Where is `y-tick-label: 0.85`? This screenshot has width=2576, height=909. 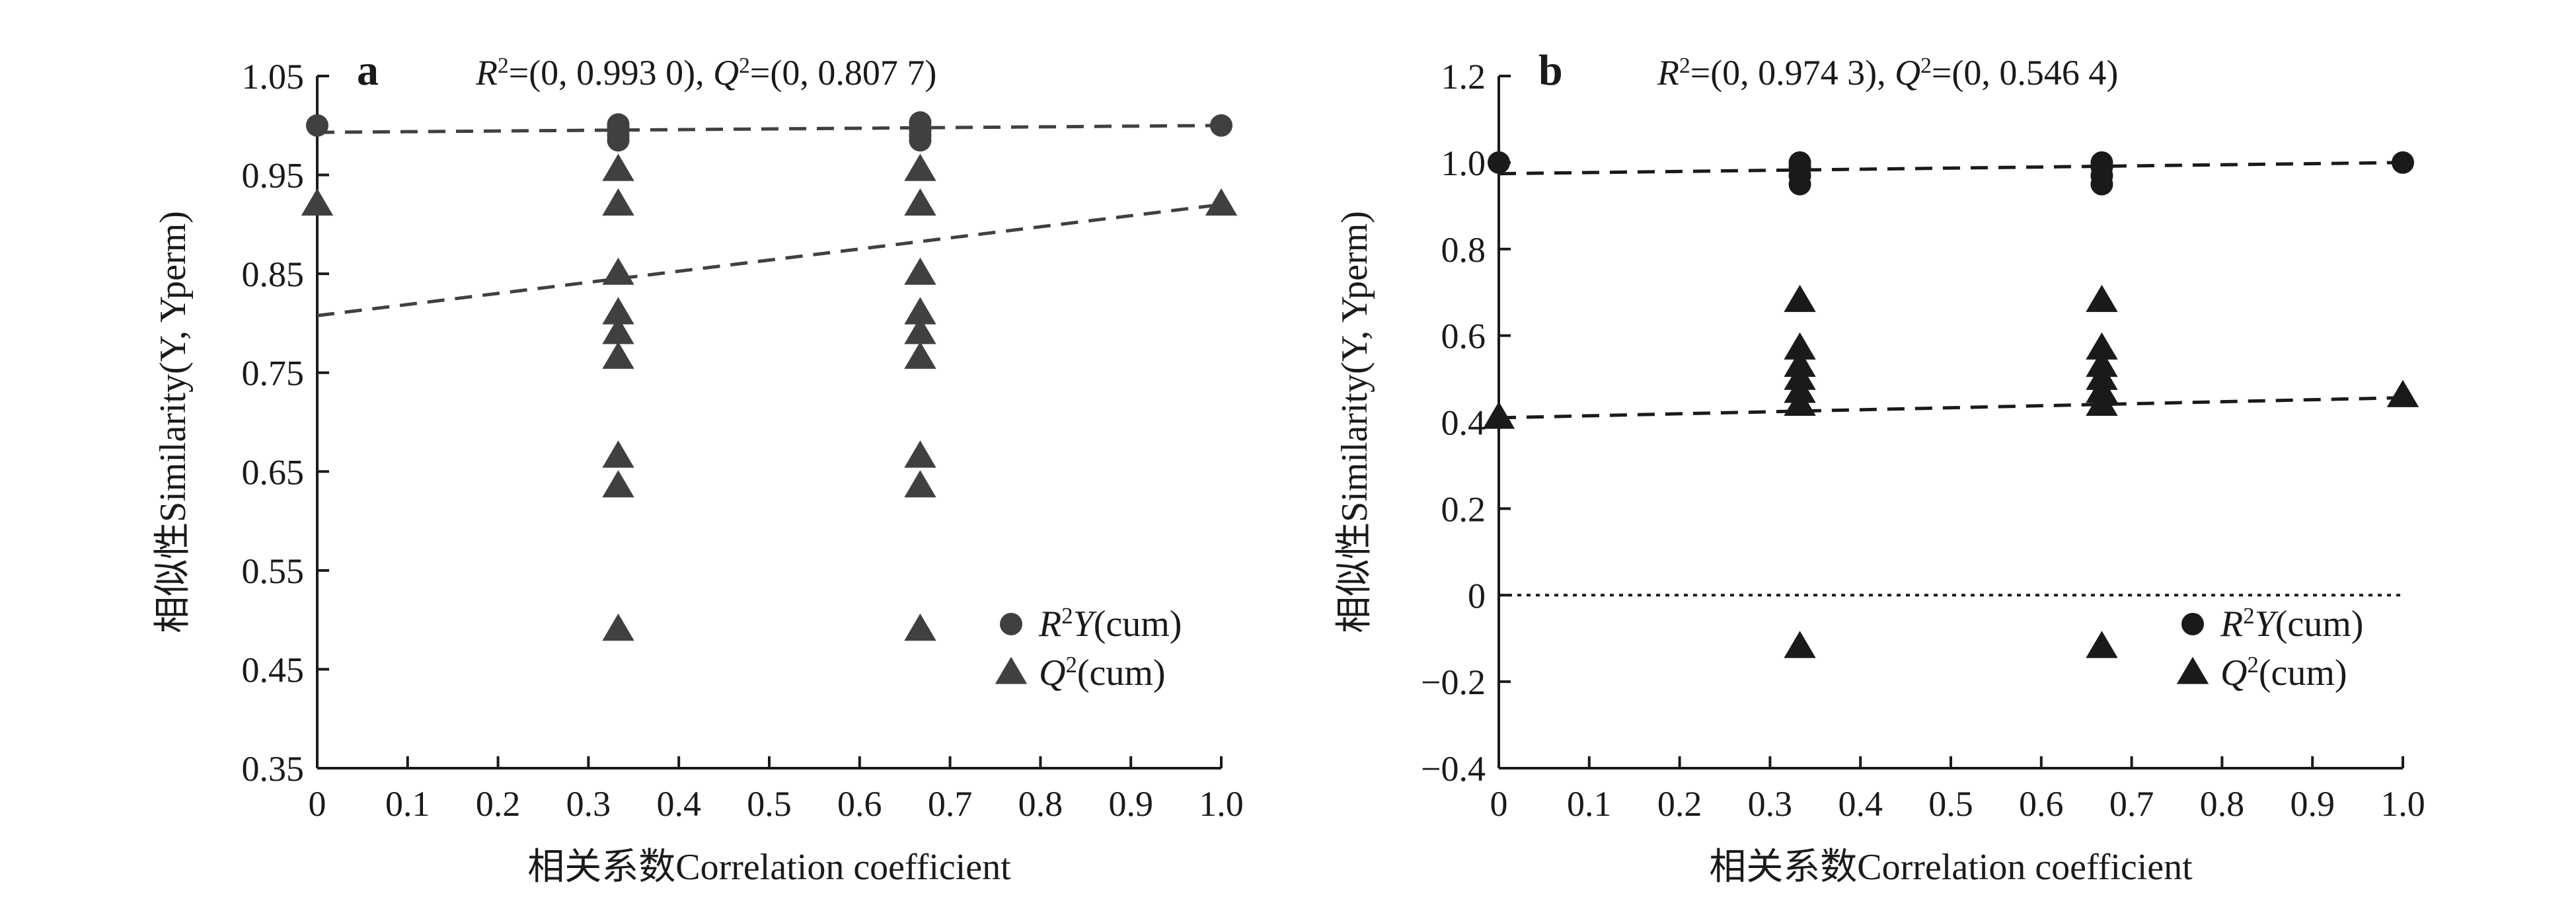 y-tick-label: 0.85 is located at coordinates (273, 274).